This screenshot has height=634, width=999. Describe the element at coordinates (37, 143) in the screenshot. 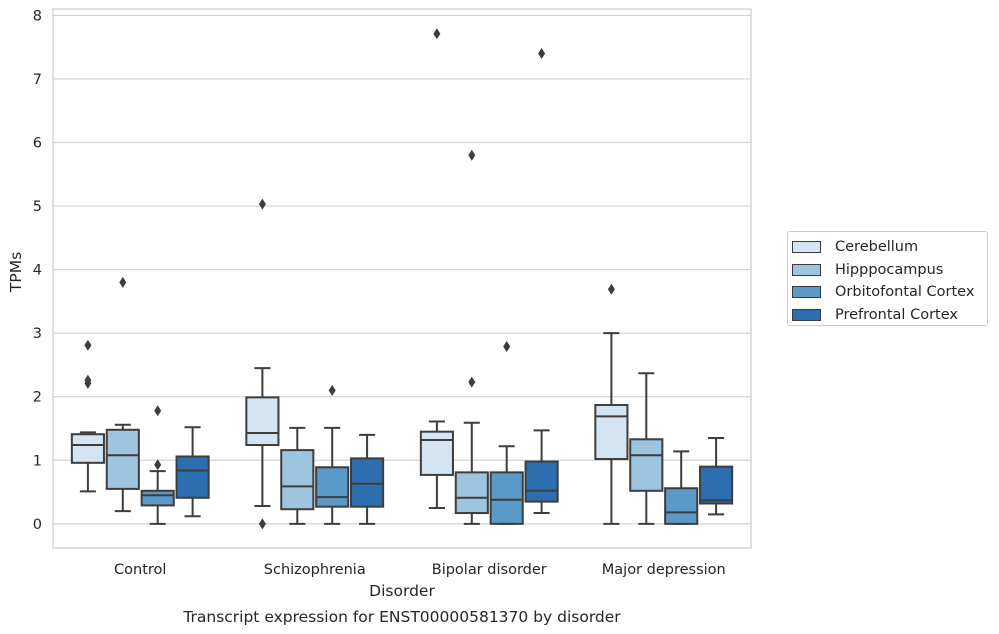

I see `y-tick-label: 6` at that location.